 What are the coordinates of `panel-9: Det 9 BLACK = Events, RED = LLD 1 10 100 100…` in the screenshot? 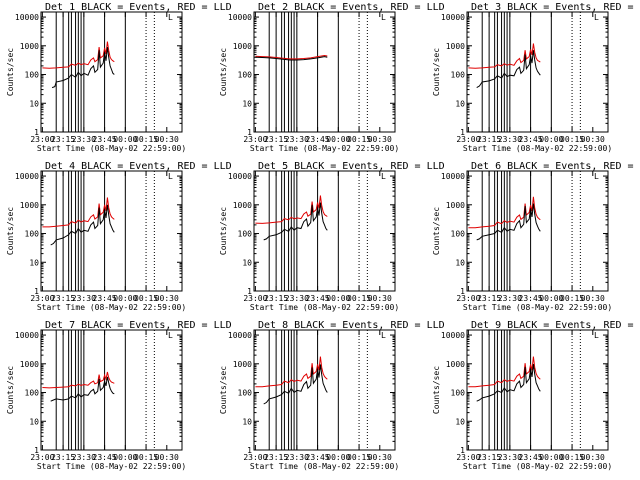 It's located at (536, 395).